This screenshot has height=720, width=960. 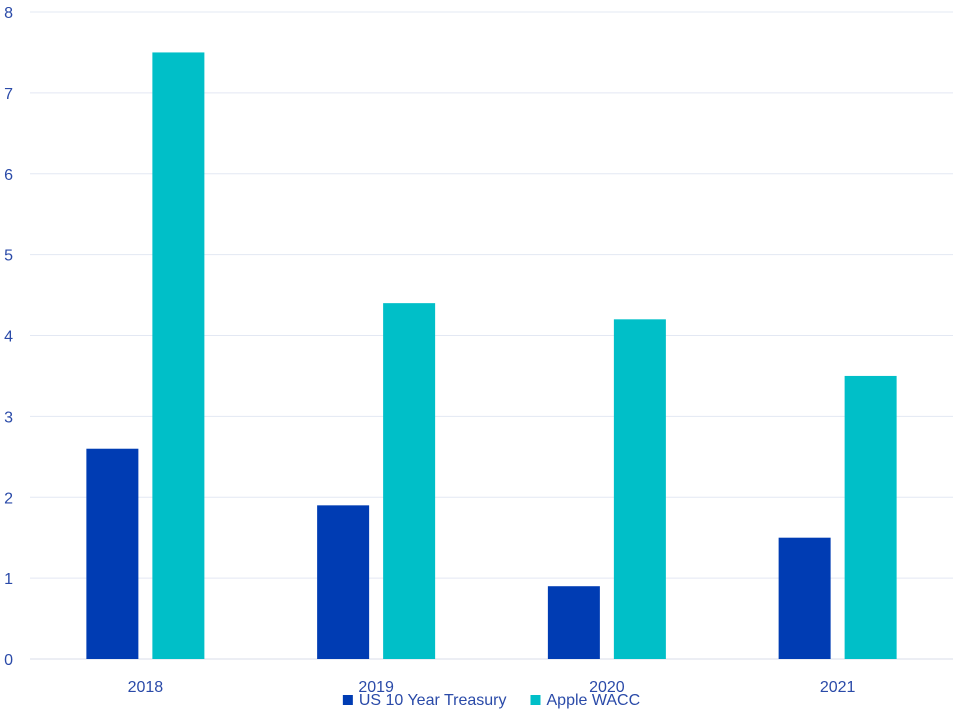 I want to click on bar-apple-wacc-2020, so click(x=639, y=489).